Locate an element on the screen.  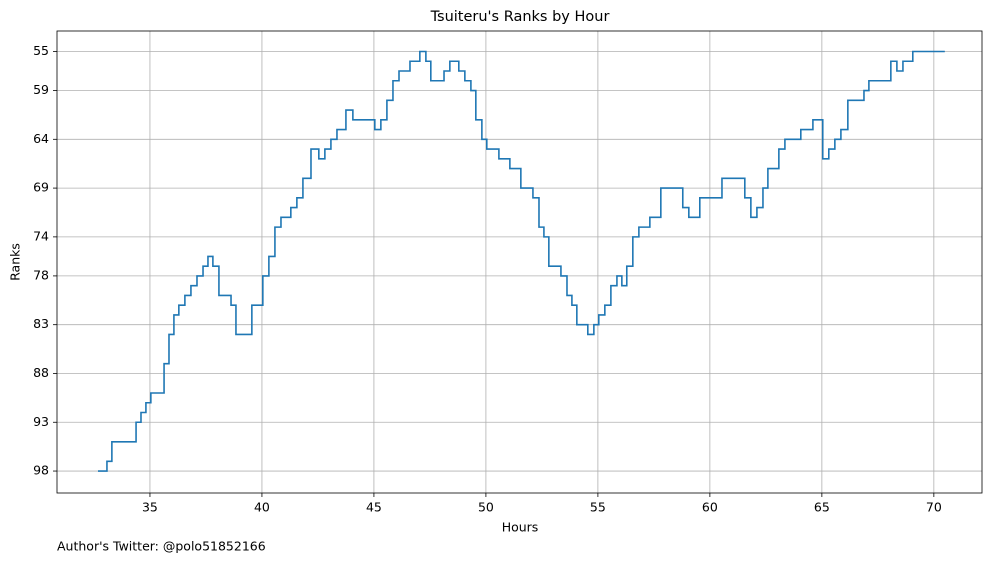
x-tick-label: 65 is located at coordinates (822, 507).